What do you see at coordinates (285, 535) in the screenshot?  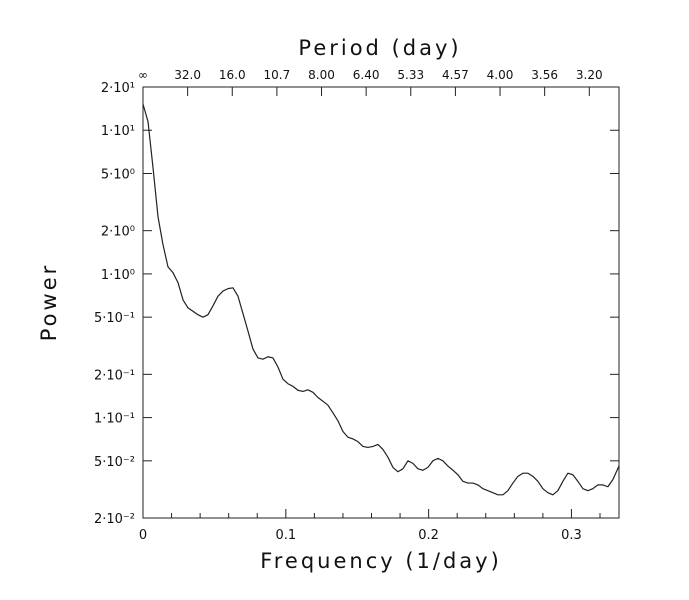 I see `x-tick-label: 0.1` at bounding box center [285, 535].